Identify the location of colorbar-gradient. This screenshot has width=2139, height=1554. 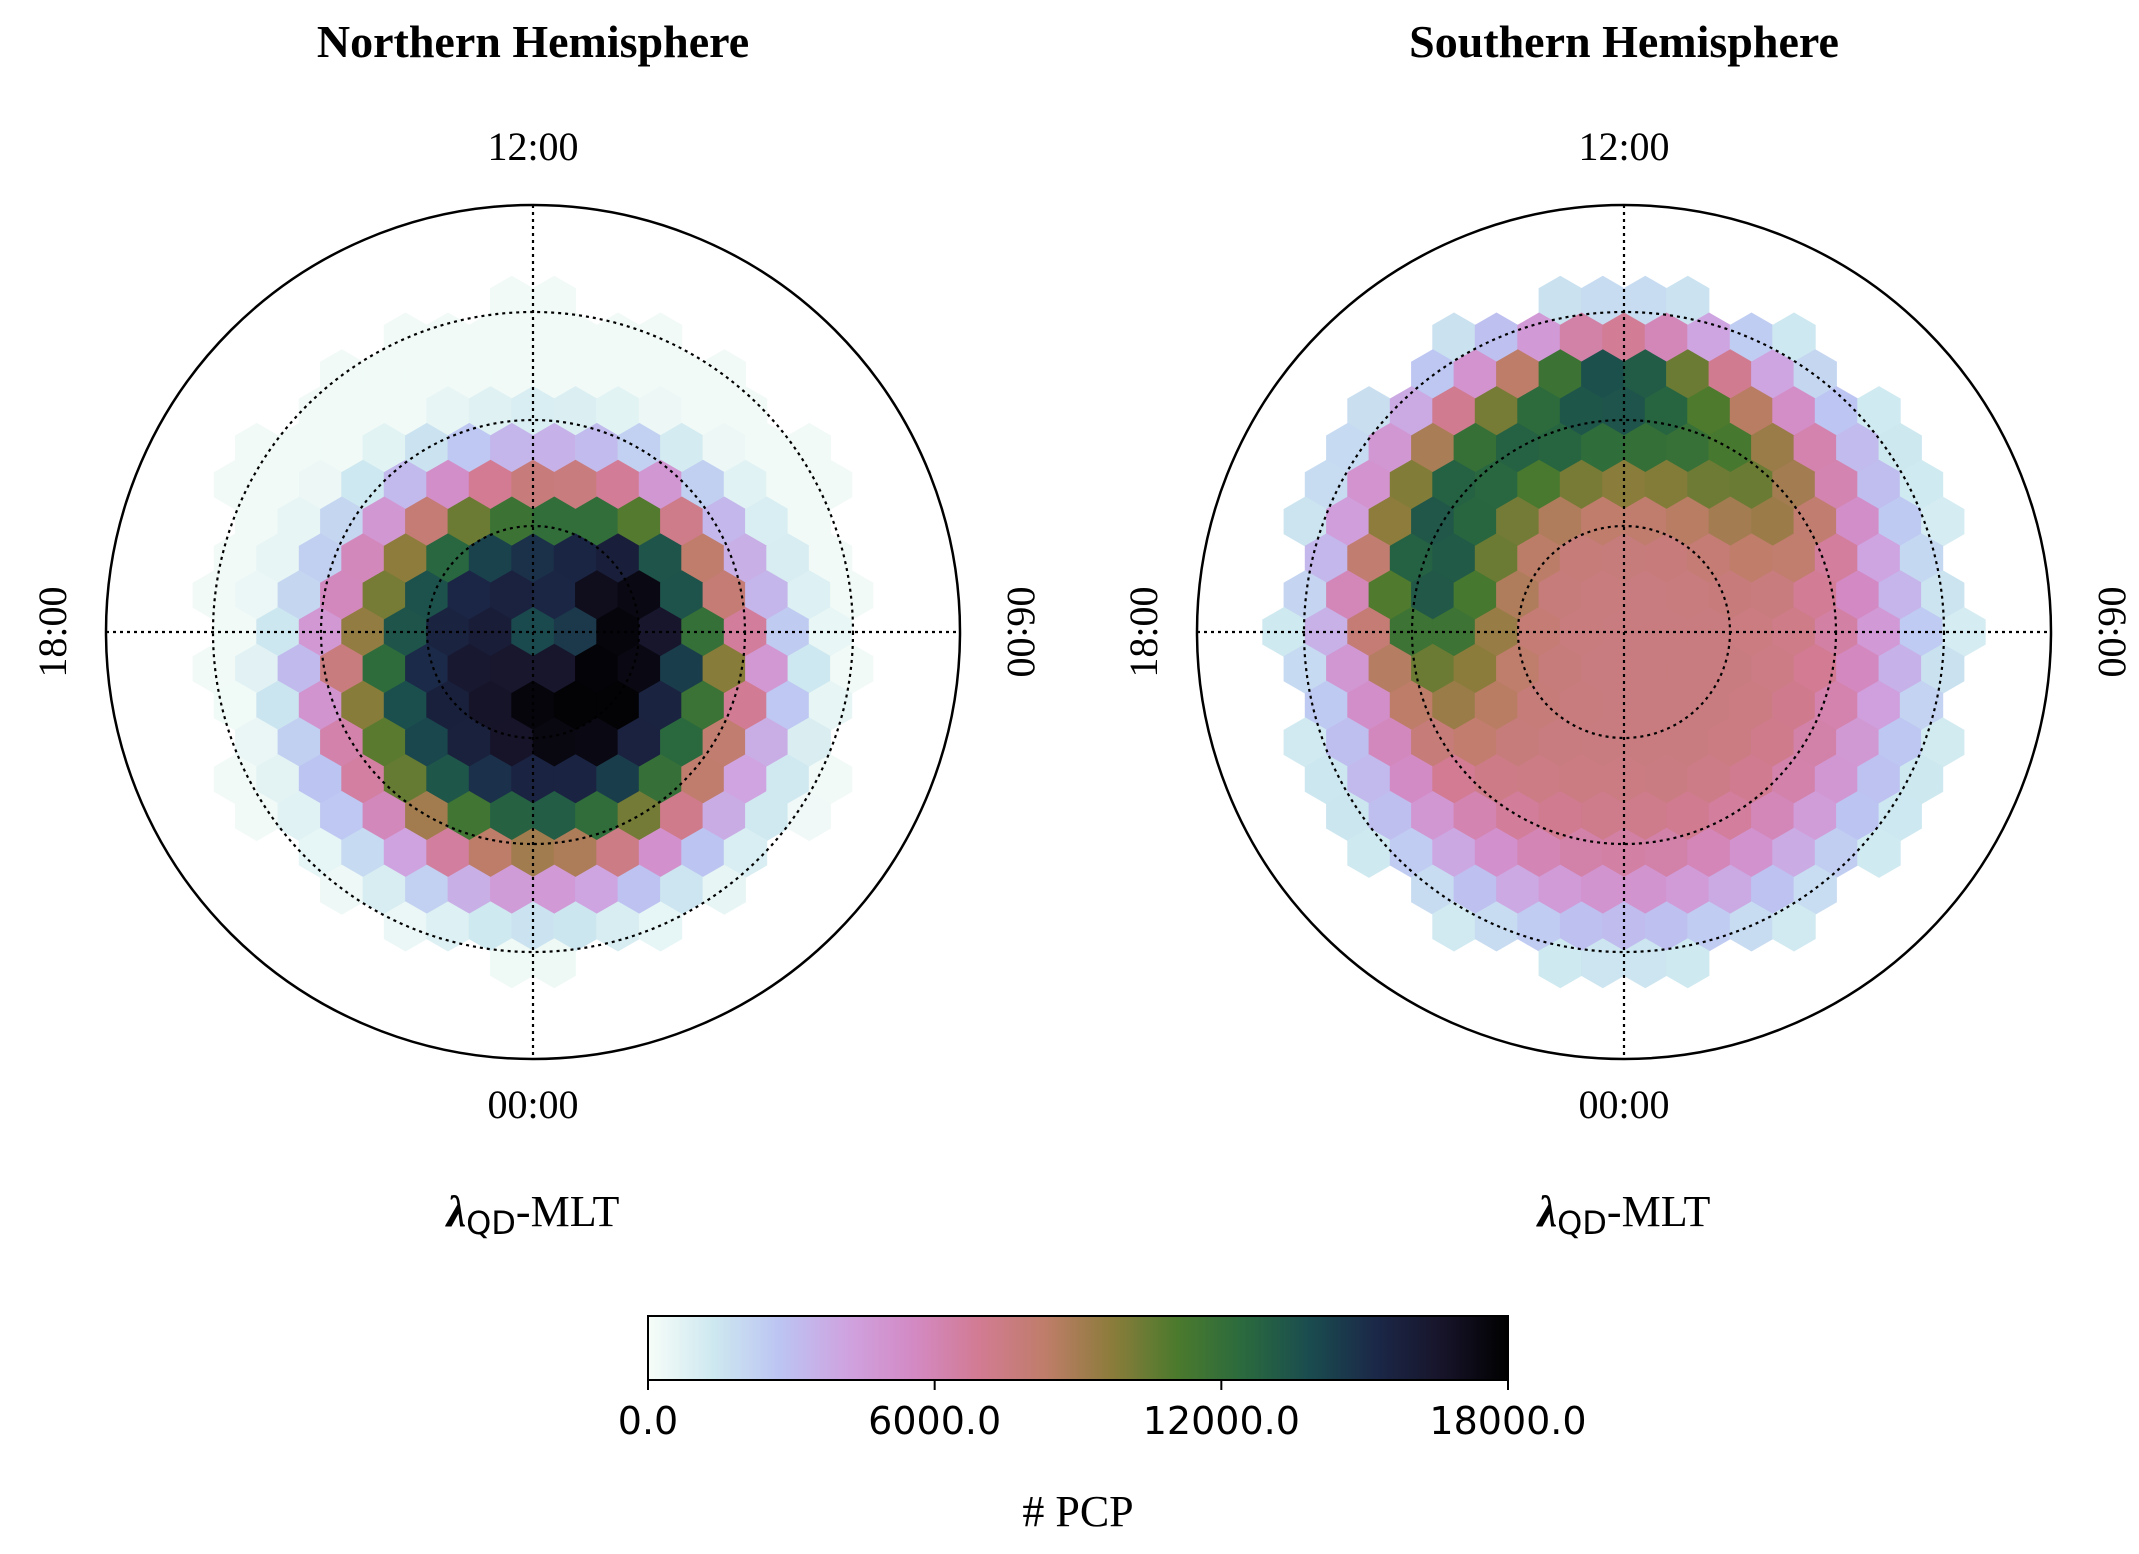
(1078, 1348).